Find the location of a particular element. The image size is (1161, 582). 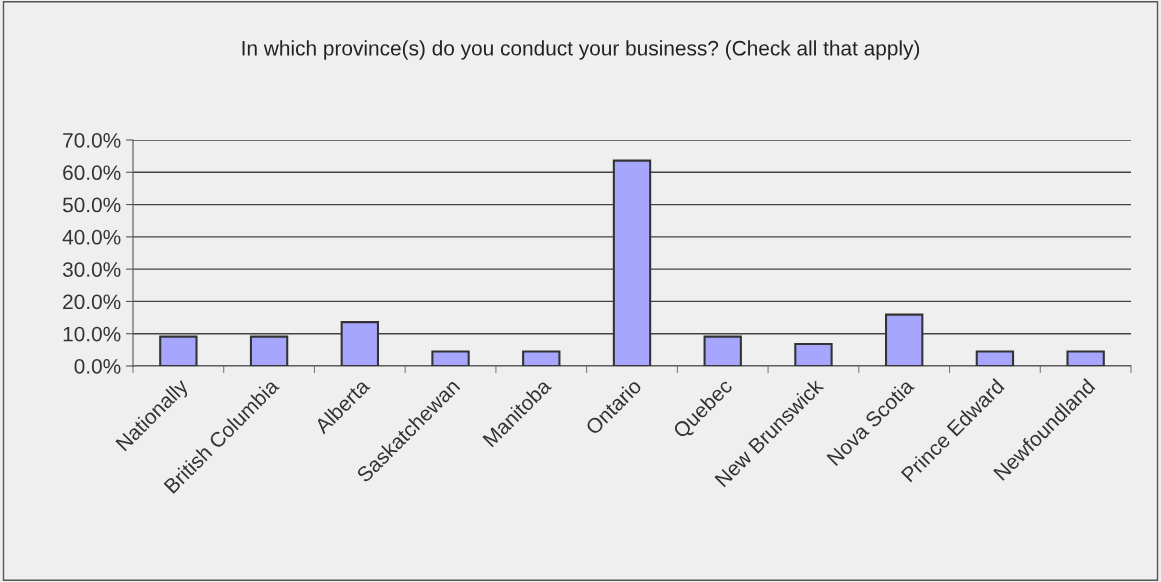

chart-title: In which province(s) do you conduct your business? (Check all that apply) is located at coordinates (581, 50).